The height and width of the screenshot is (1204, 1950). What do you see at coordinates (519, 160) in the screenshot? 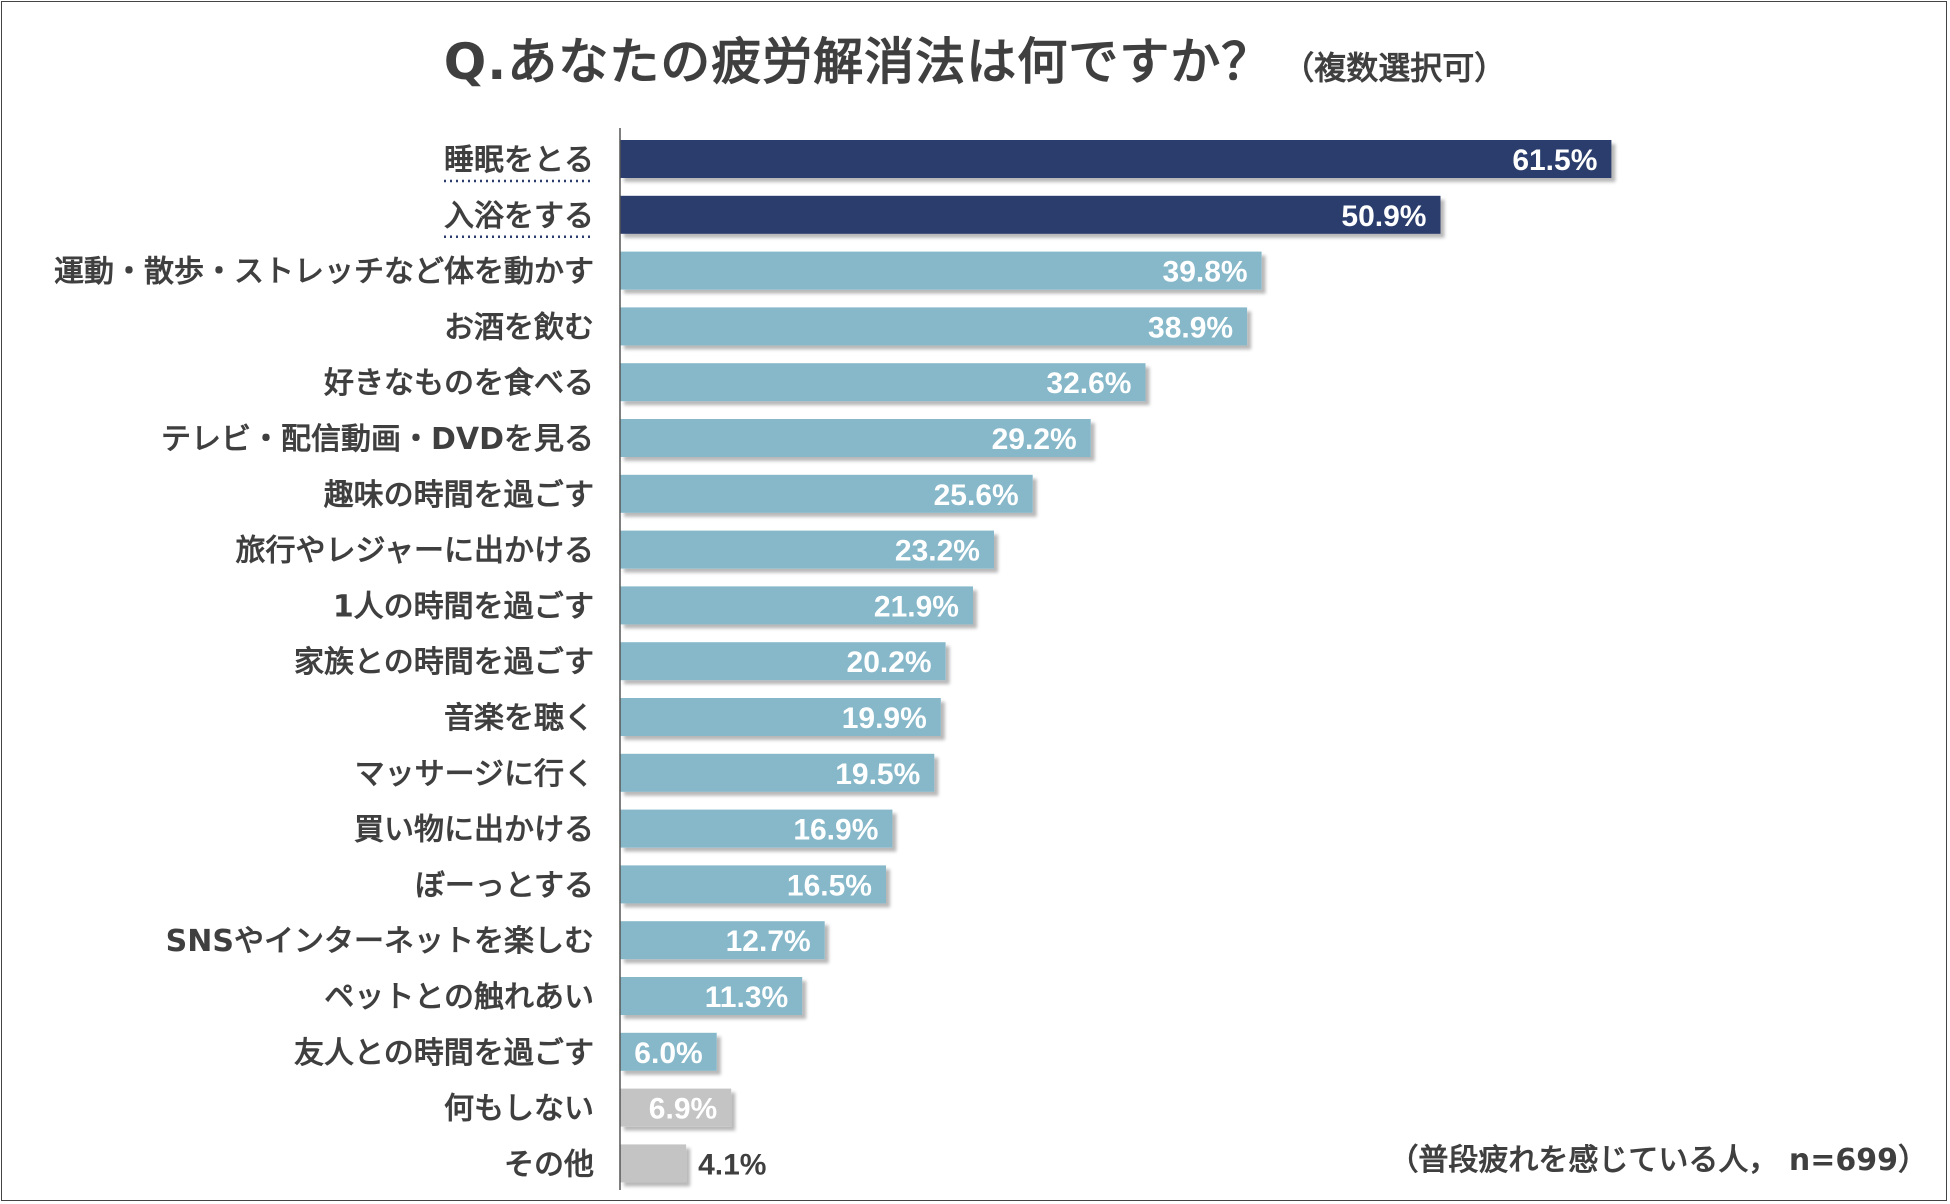
I see `category-label: 睡眠をとる` at bounding box center [519, 160].